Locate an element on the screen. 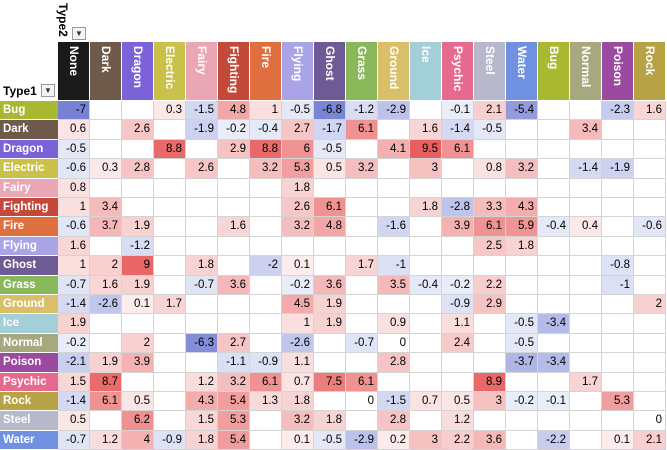 This screenshot has width=667, height=450. table-cell: 3.9 is located at coordinates (138, 363).